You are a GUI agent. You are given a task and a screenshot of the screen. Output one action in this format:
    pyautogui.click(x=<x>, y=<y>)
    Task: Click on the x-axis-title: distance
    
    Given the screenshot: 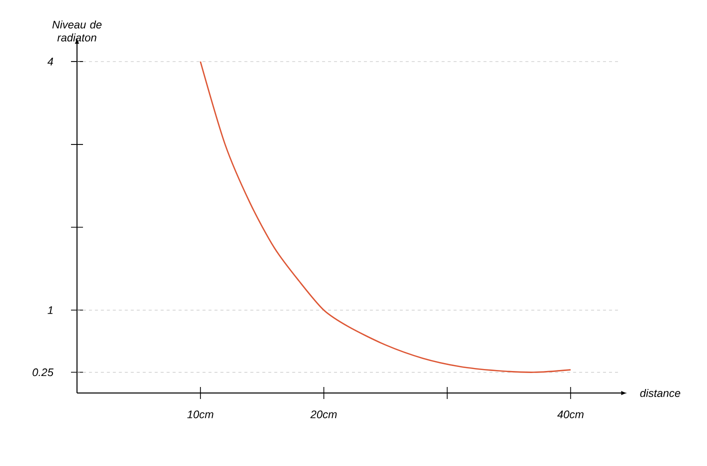 What is the action you would take?
    pyautogui.click(x=660, y=393)
    